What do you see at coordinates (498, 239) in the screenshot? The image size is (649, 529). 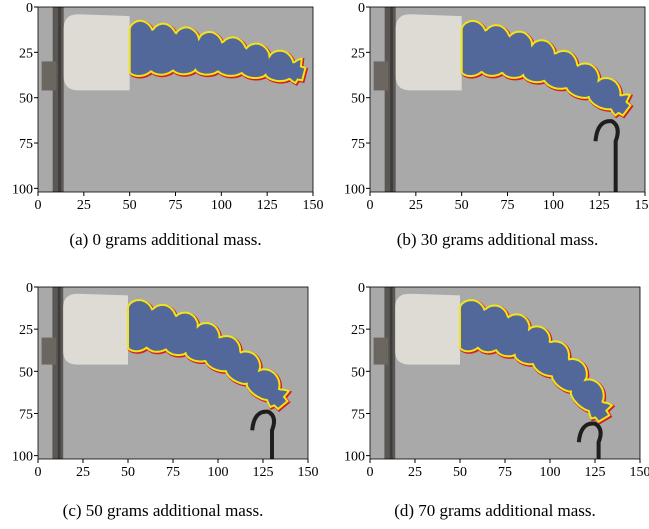 I see `caption: (b) 30 grams additional mass.` at bounding box center [498, 239].